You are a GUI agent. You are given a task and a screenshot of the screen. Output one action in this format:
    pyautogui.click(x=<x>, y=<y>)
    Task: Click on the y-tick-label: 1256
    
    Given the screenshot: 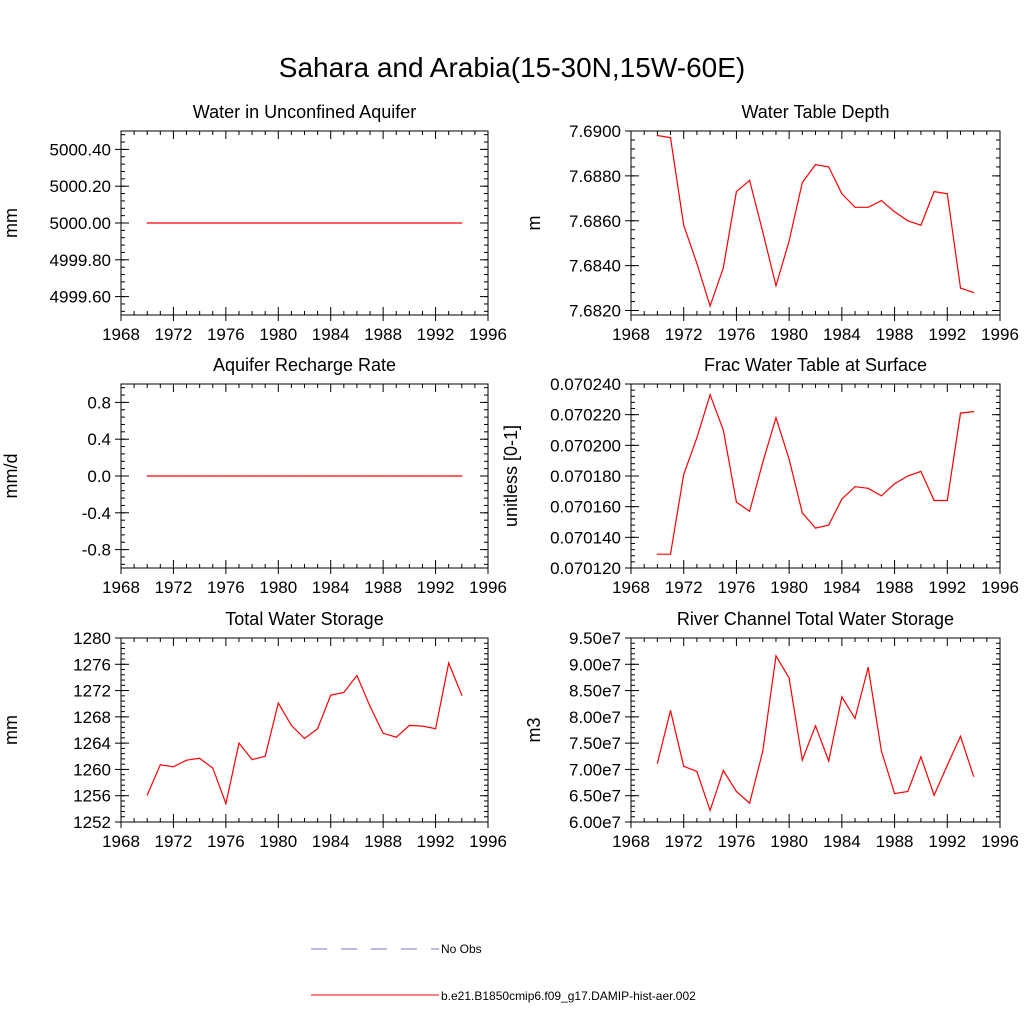 What is the action you would take?
    pyautogui.click(x=92, y=796)
    